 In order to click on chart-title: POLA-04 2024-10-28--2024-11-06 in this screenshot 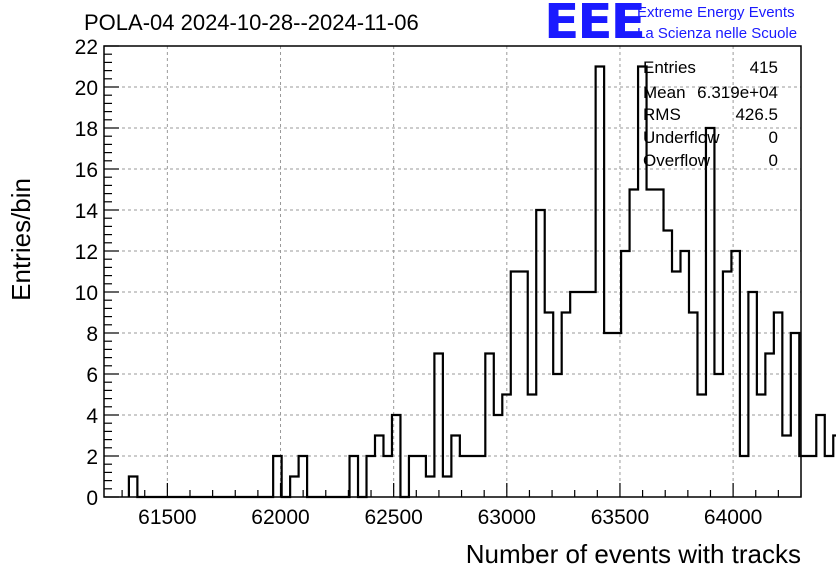, I will do `click(251, 22)`.